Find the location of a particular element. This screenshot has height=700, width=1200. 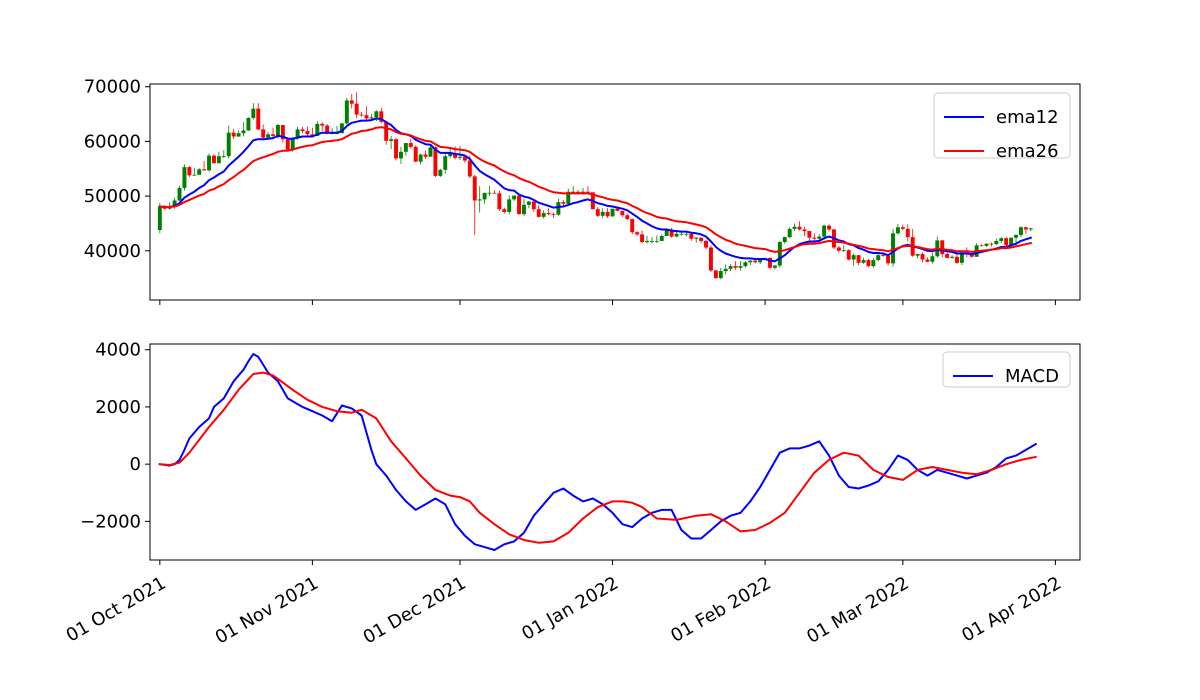

macd-y-tick-label: 0 is located at coordinates (135, 464).